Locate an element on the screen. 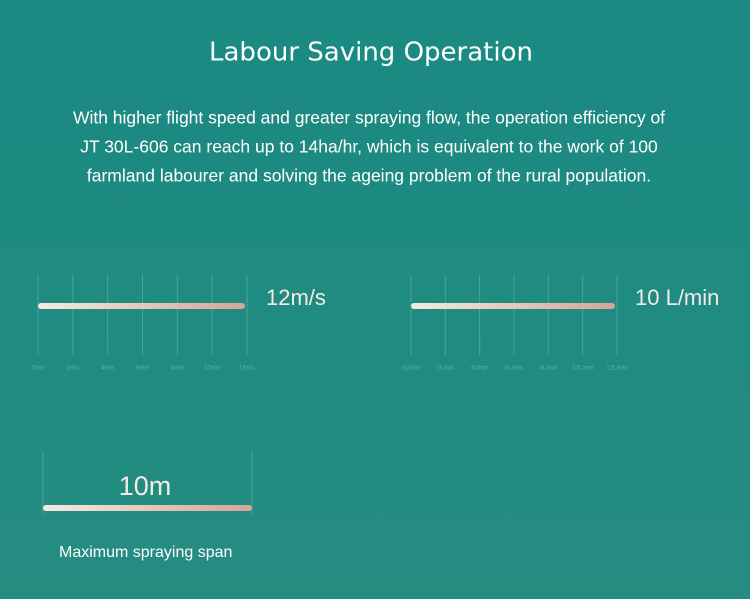  gauge-label: 12m/s is located at coordinates (296, 297).